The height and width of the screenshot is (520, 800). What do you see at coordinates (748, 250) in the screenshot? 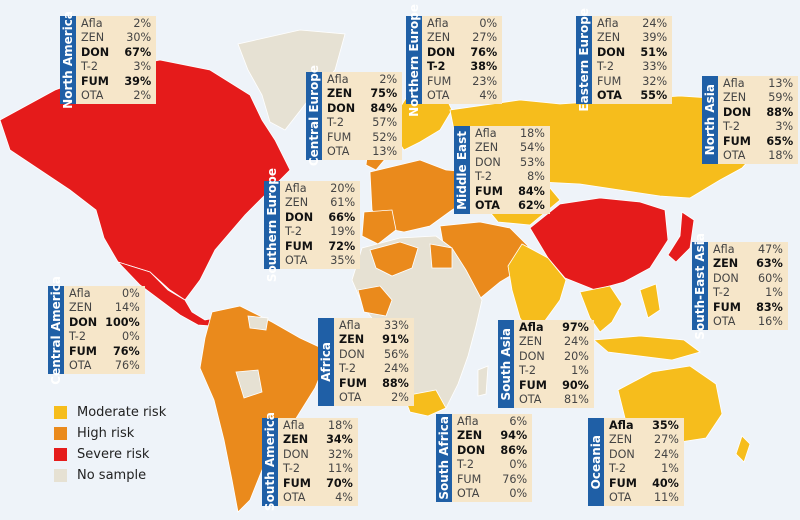
I see `toxin-row: Afla 47%` at bounding box center [748, 250].